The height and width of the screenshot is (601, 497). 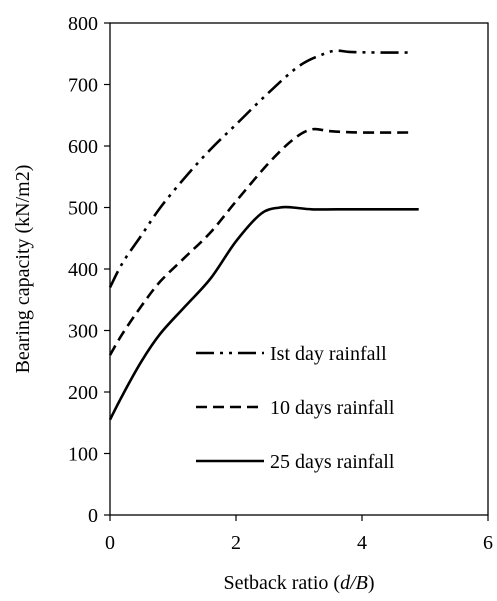 What do you see at coordinates (332, 462) in the screenshot?
I see `legend-label-3: 25 days rainfall` at bounding box center [332, 462].